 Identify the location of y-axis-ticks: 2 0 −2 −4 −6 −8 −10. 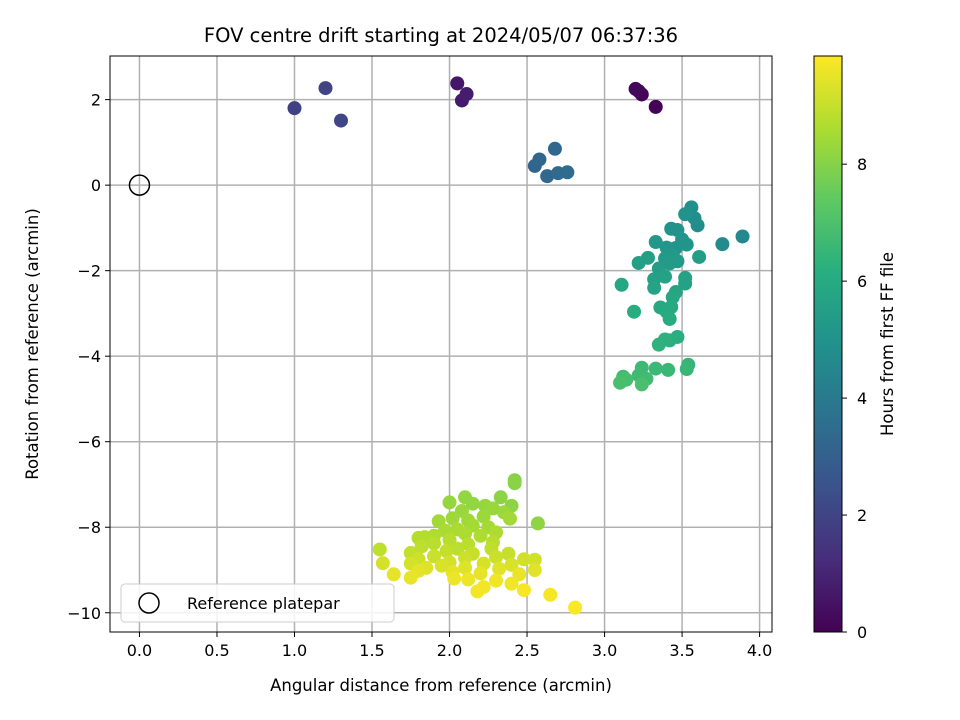
(88, 357).